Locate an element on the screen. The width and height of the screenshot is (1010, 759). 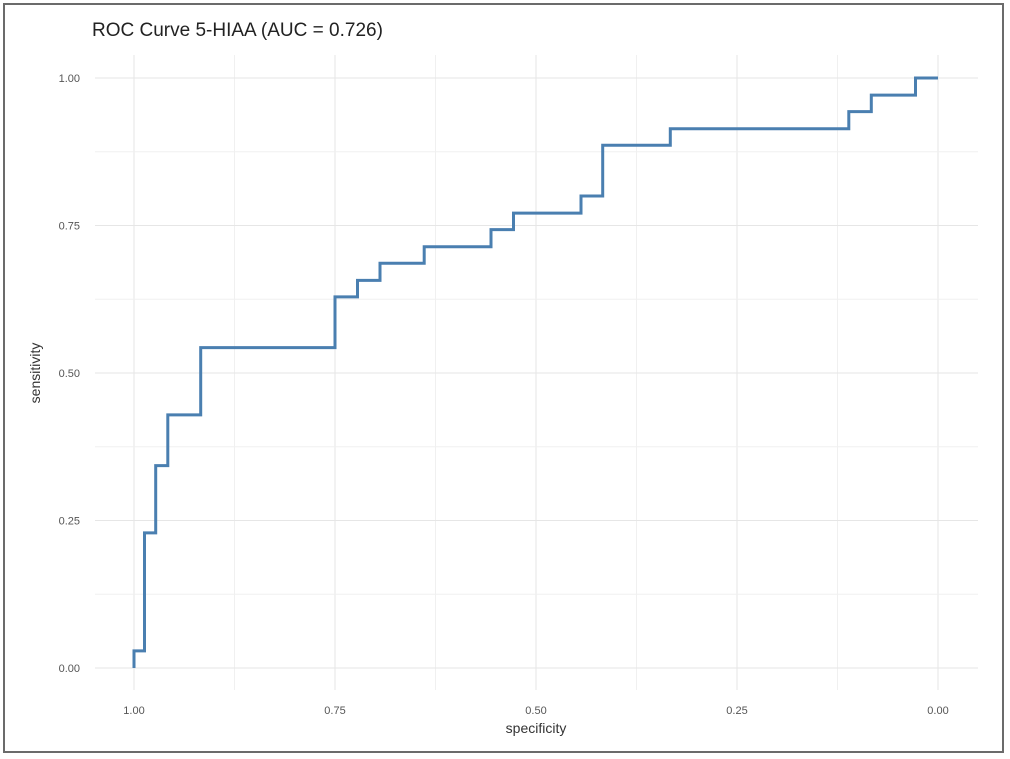
x-tick-label: 0.50 is located at coordinates (535, 711).